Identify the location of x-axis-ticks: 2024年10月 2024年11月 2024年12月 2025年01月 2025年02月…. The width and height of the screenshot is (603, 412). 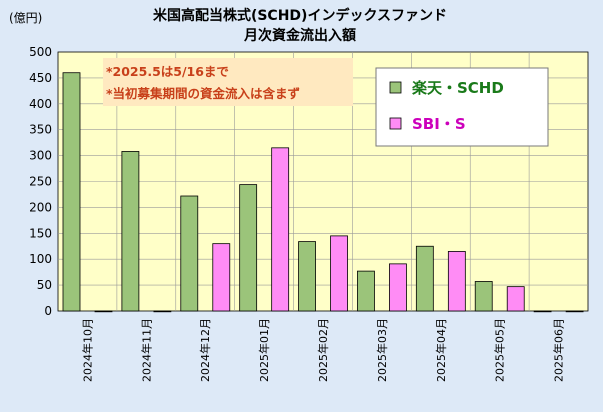
(322, 350).